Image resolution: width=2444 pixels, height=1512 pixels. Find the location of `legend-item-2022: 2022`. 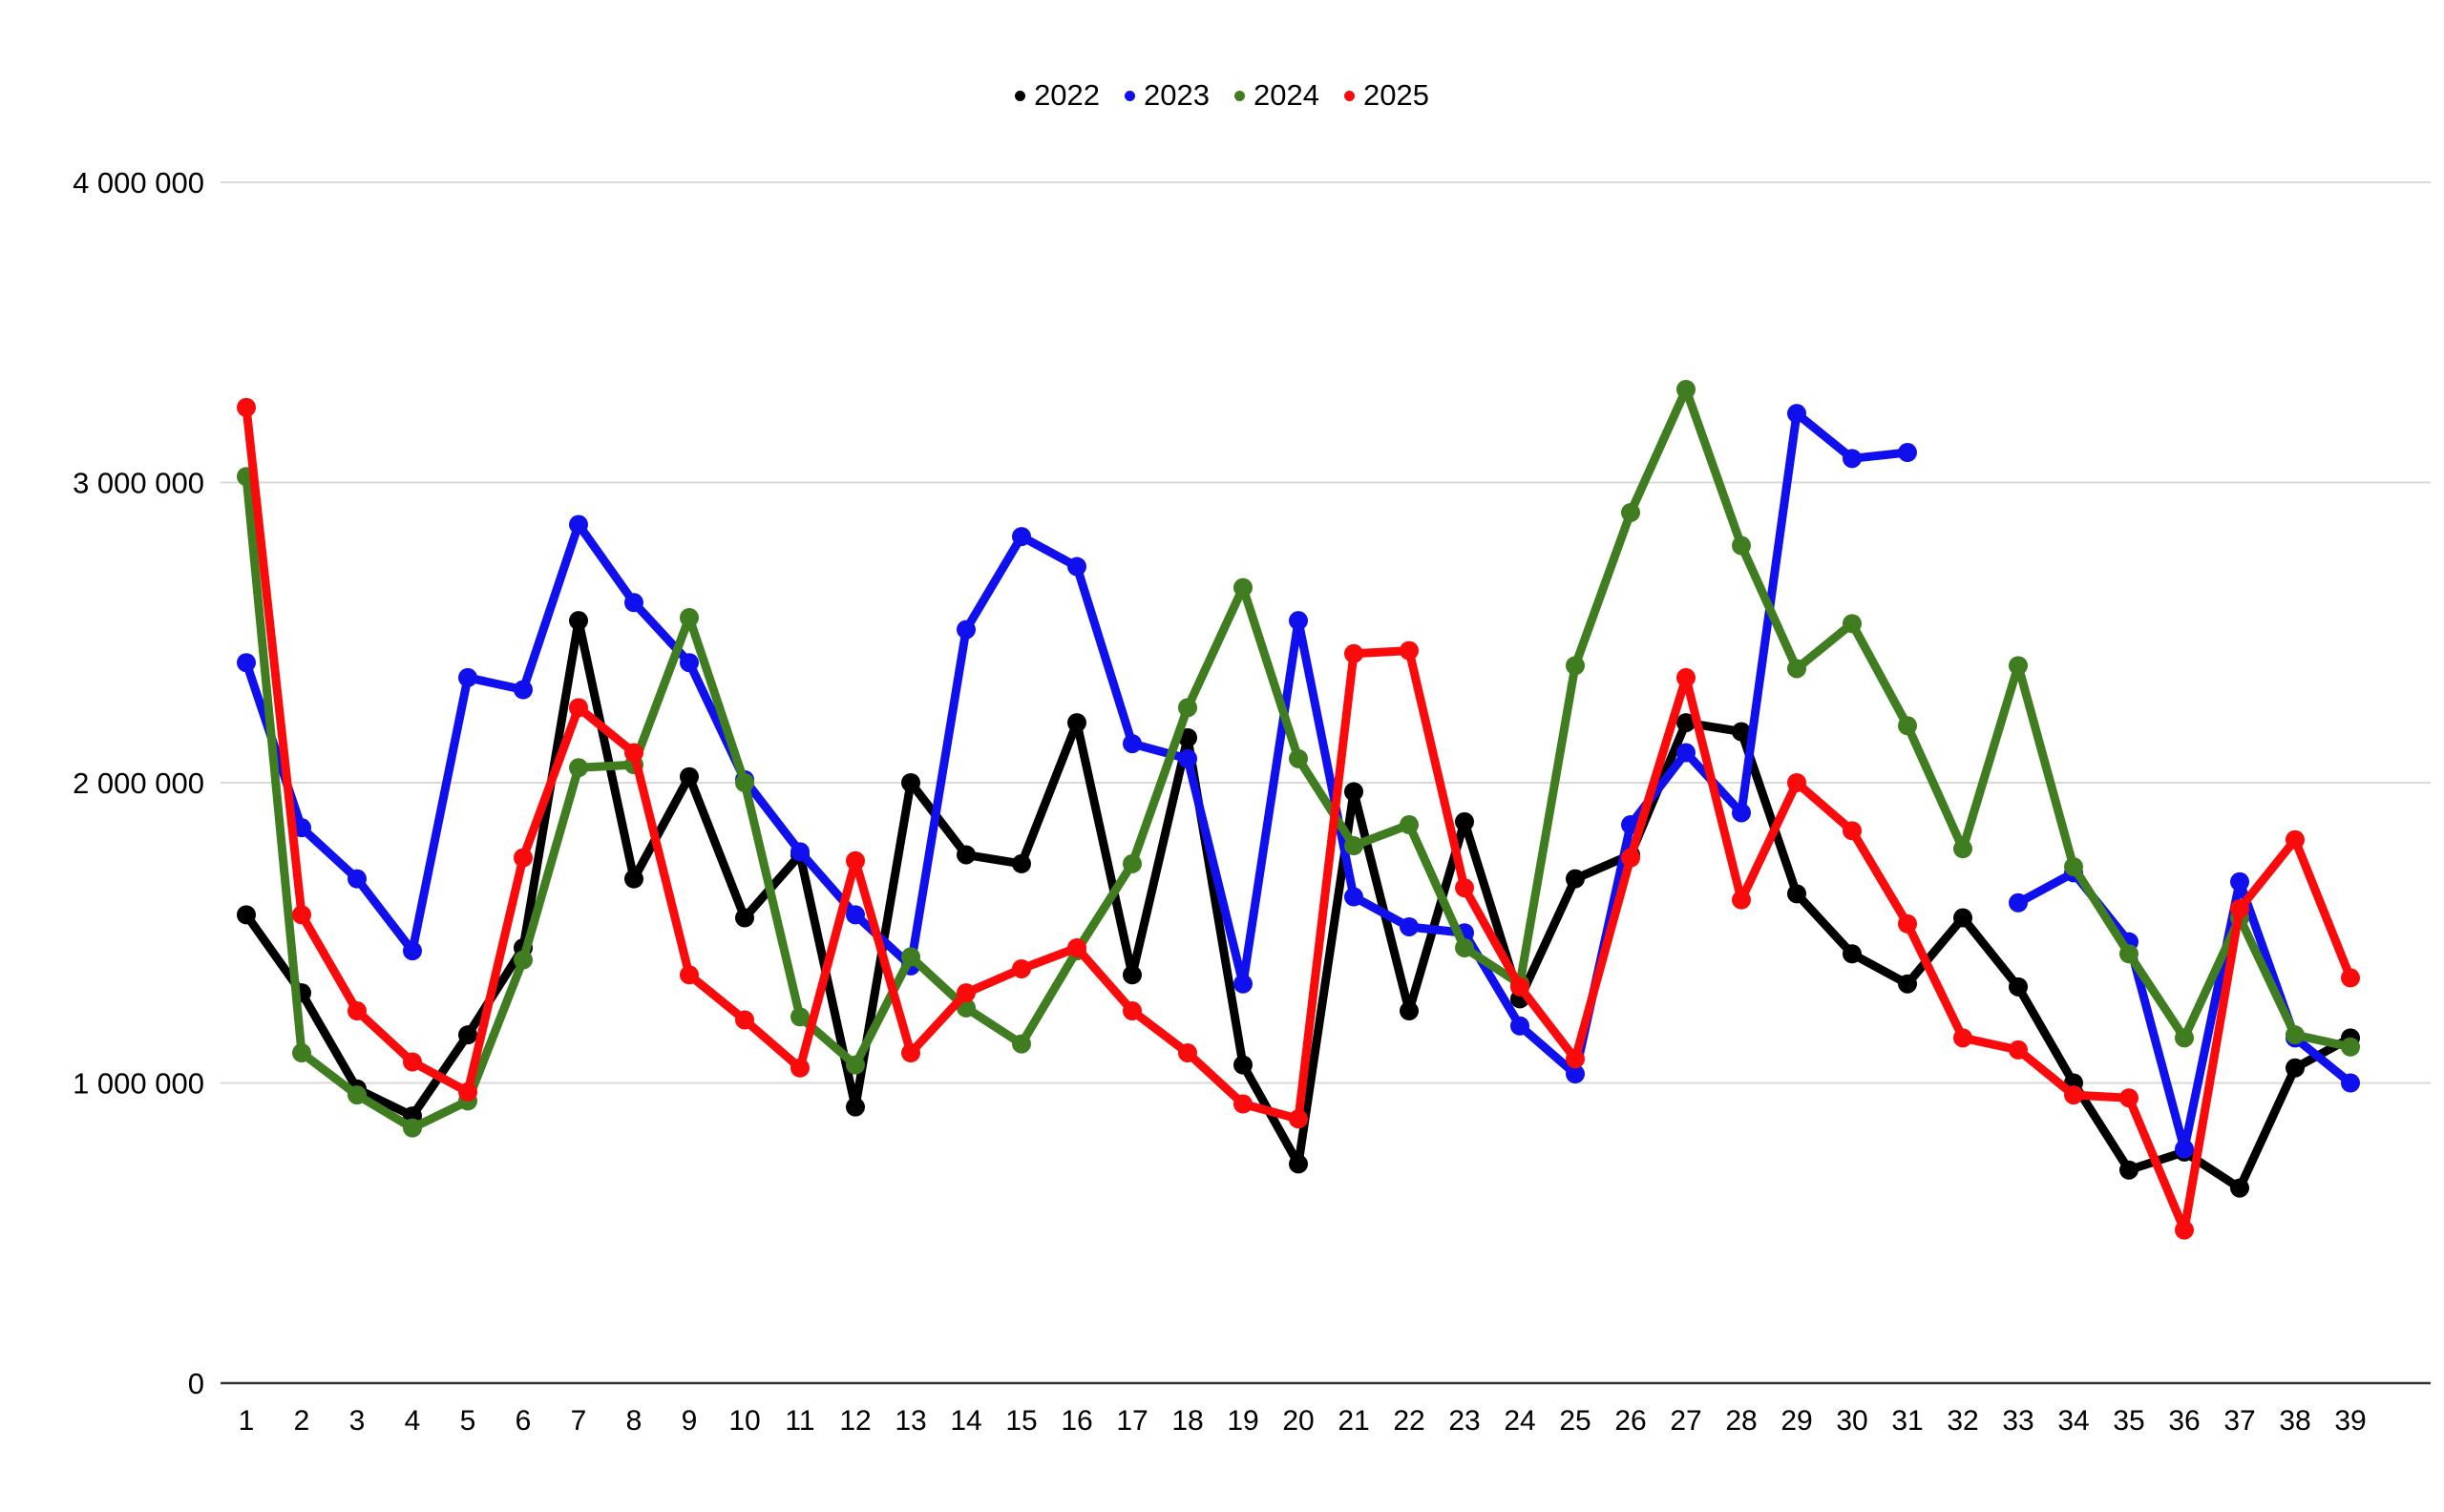

legend-item-2022: 2022 is located at coordinates (1058, 96).